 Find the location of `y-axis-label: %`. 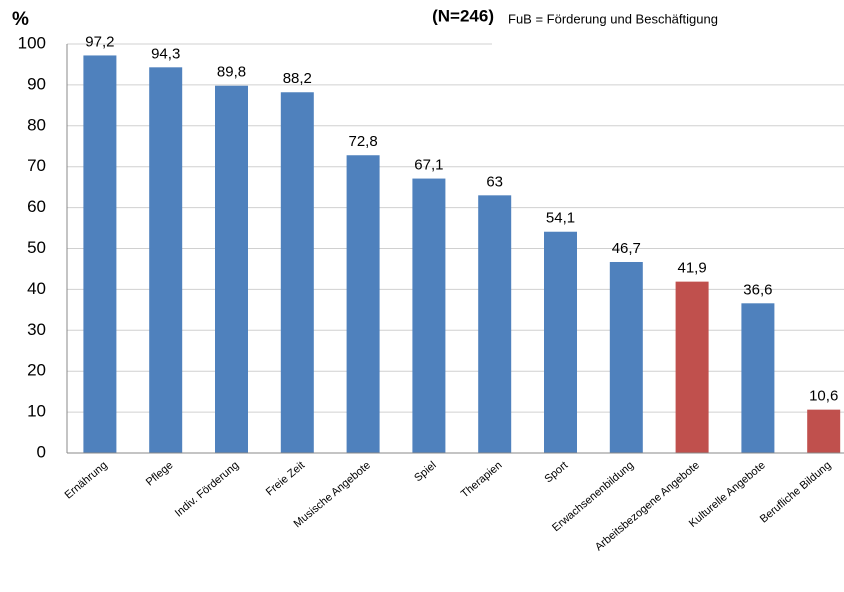

y-axis-label: % is located at coordinates (20, 19).